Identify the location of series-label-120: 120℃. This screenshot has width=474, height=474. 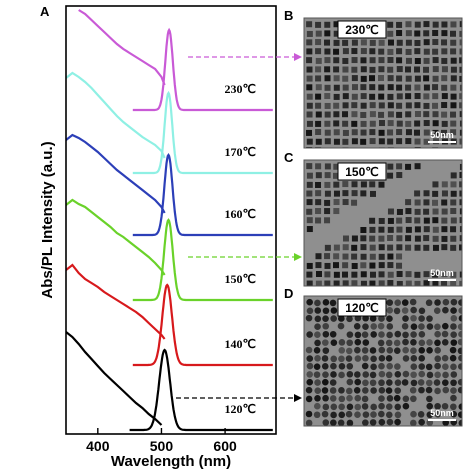
(240, 409).